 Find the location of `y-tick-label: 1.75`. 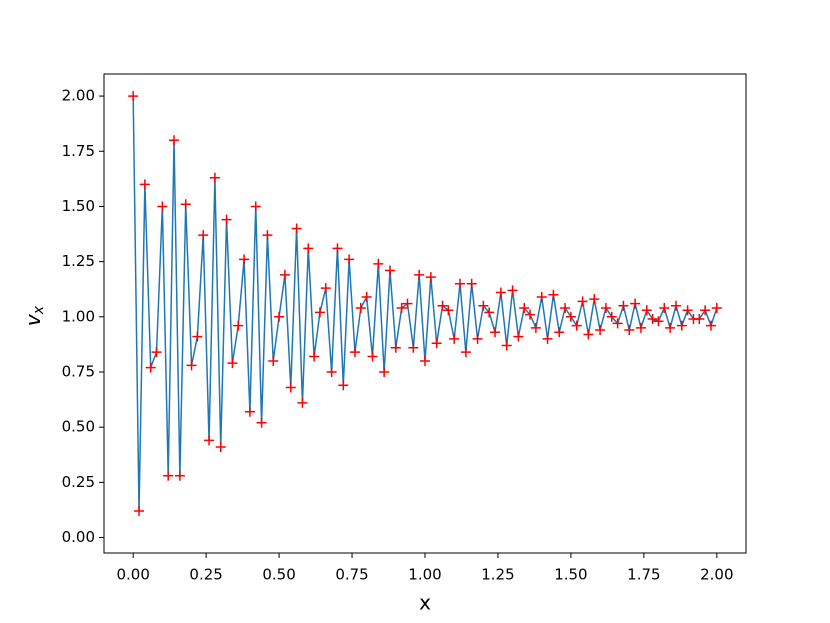

y-tick-label: 1.75 is located at coordinates (78, 151).